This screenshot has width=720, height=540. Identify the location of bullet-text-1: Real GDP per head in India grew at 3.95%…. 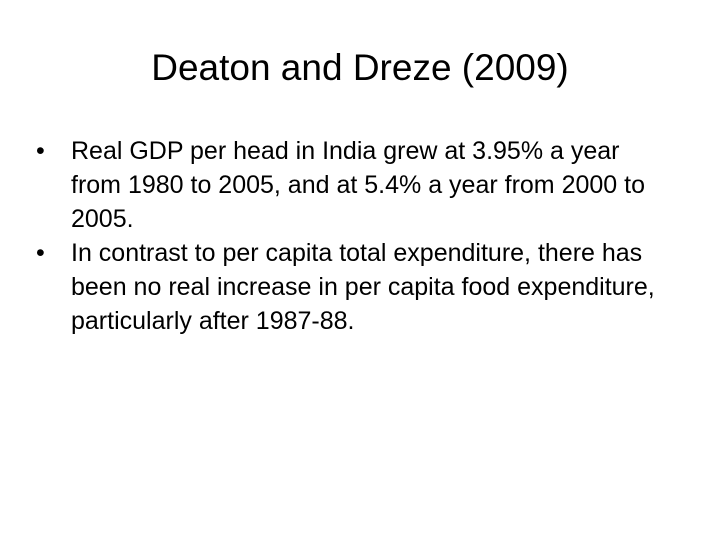
(358, 185).